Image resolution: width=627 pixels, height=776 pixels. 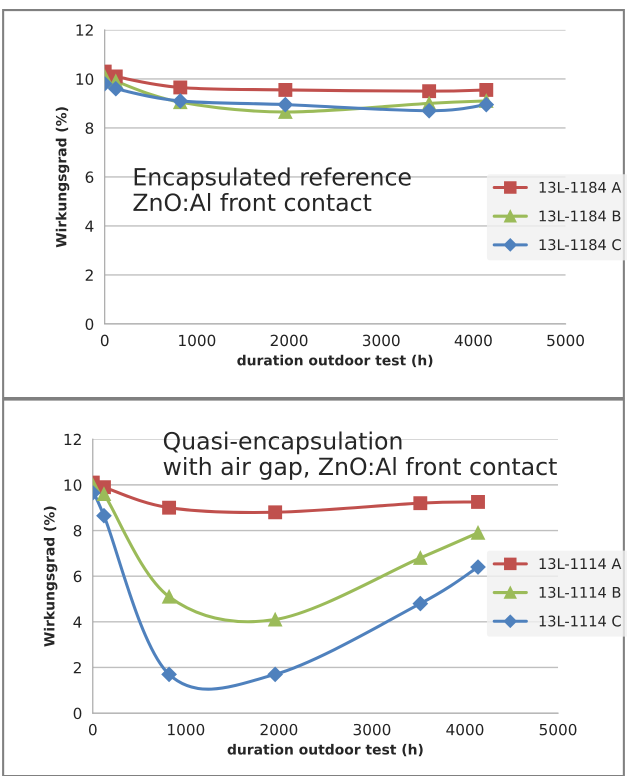 I want to click on legend-label: 13L-1114 A, so click(x=581, y=564).